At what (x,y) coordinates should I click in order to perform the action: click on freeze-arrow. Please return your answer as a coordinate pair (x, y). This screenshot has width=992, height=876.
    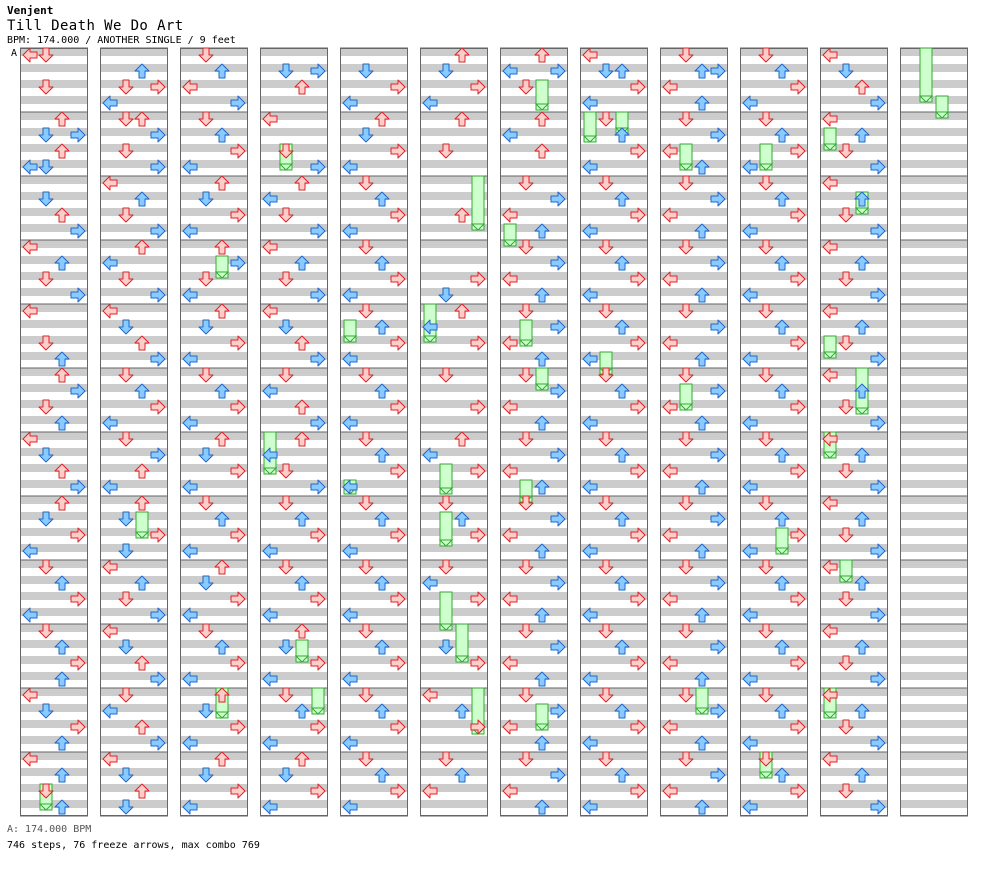
    Looking at the image, I should click on (446, 479).